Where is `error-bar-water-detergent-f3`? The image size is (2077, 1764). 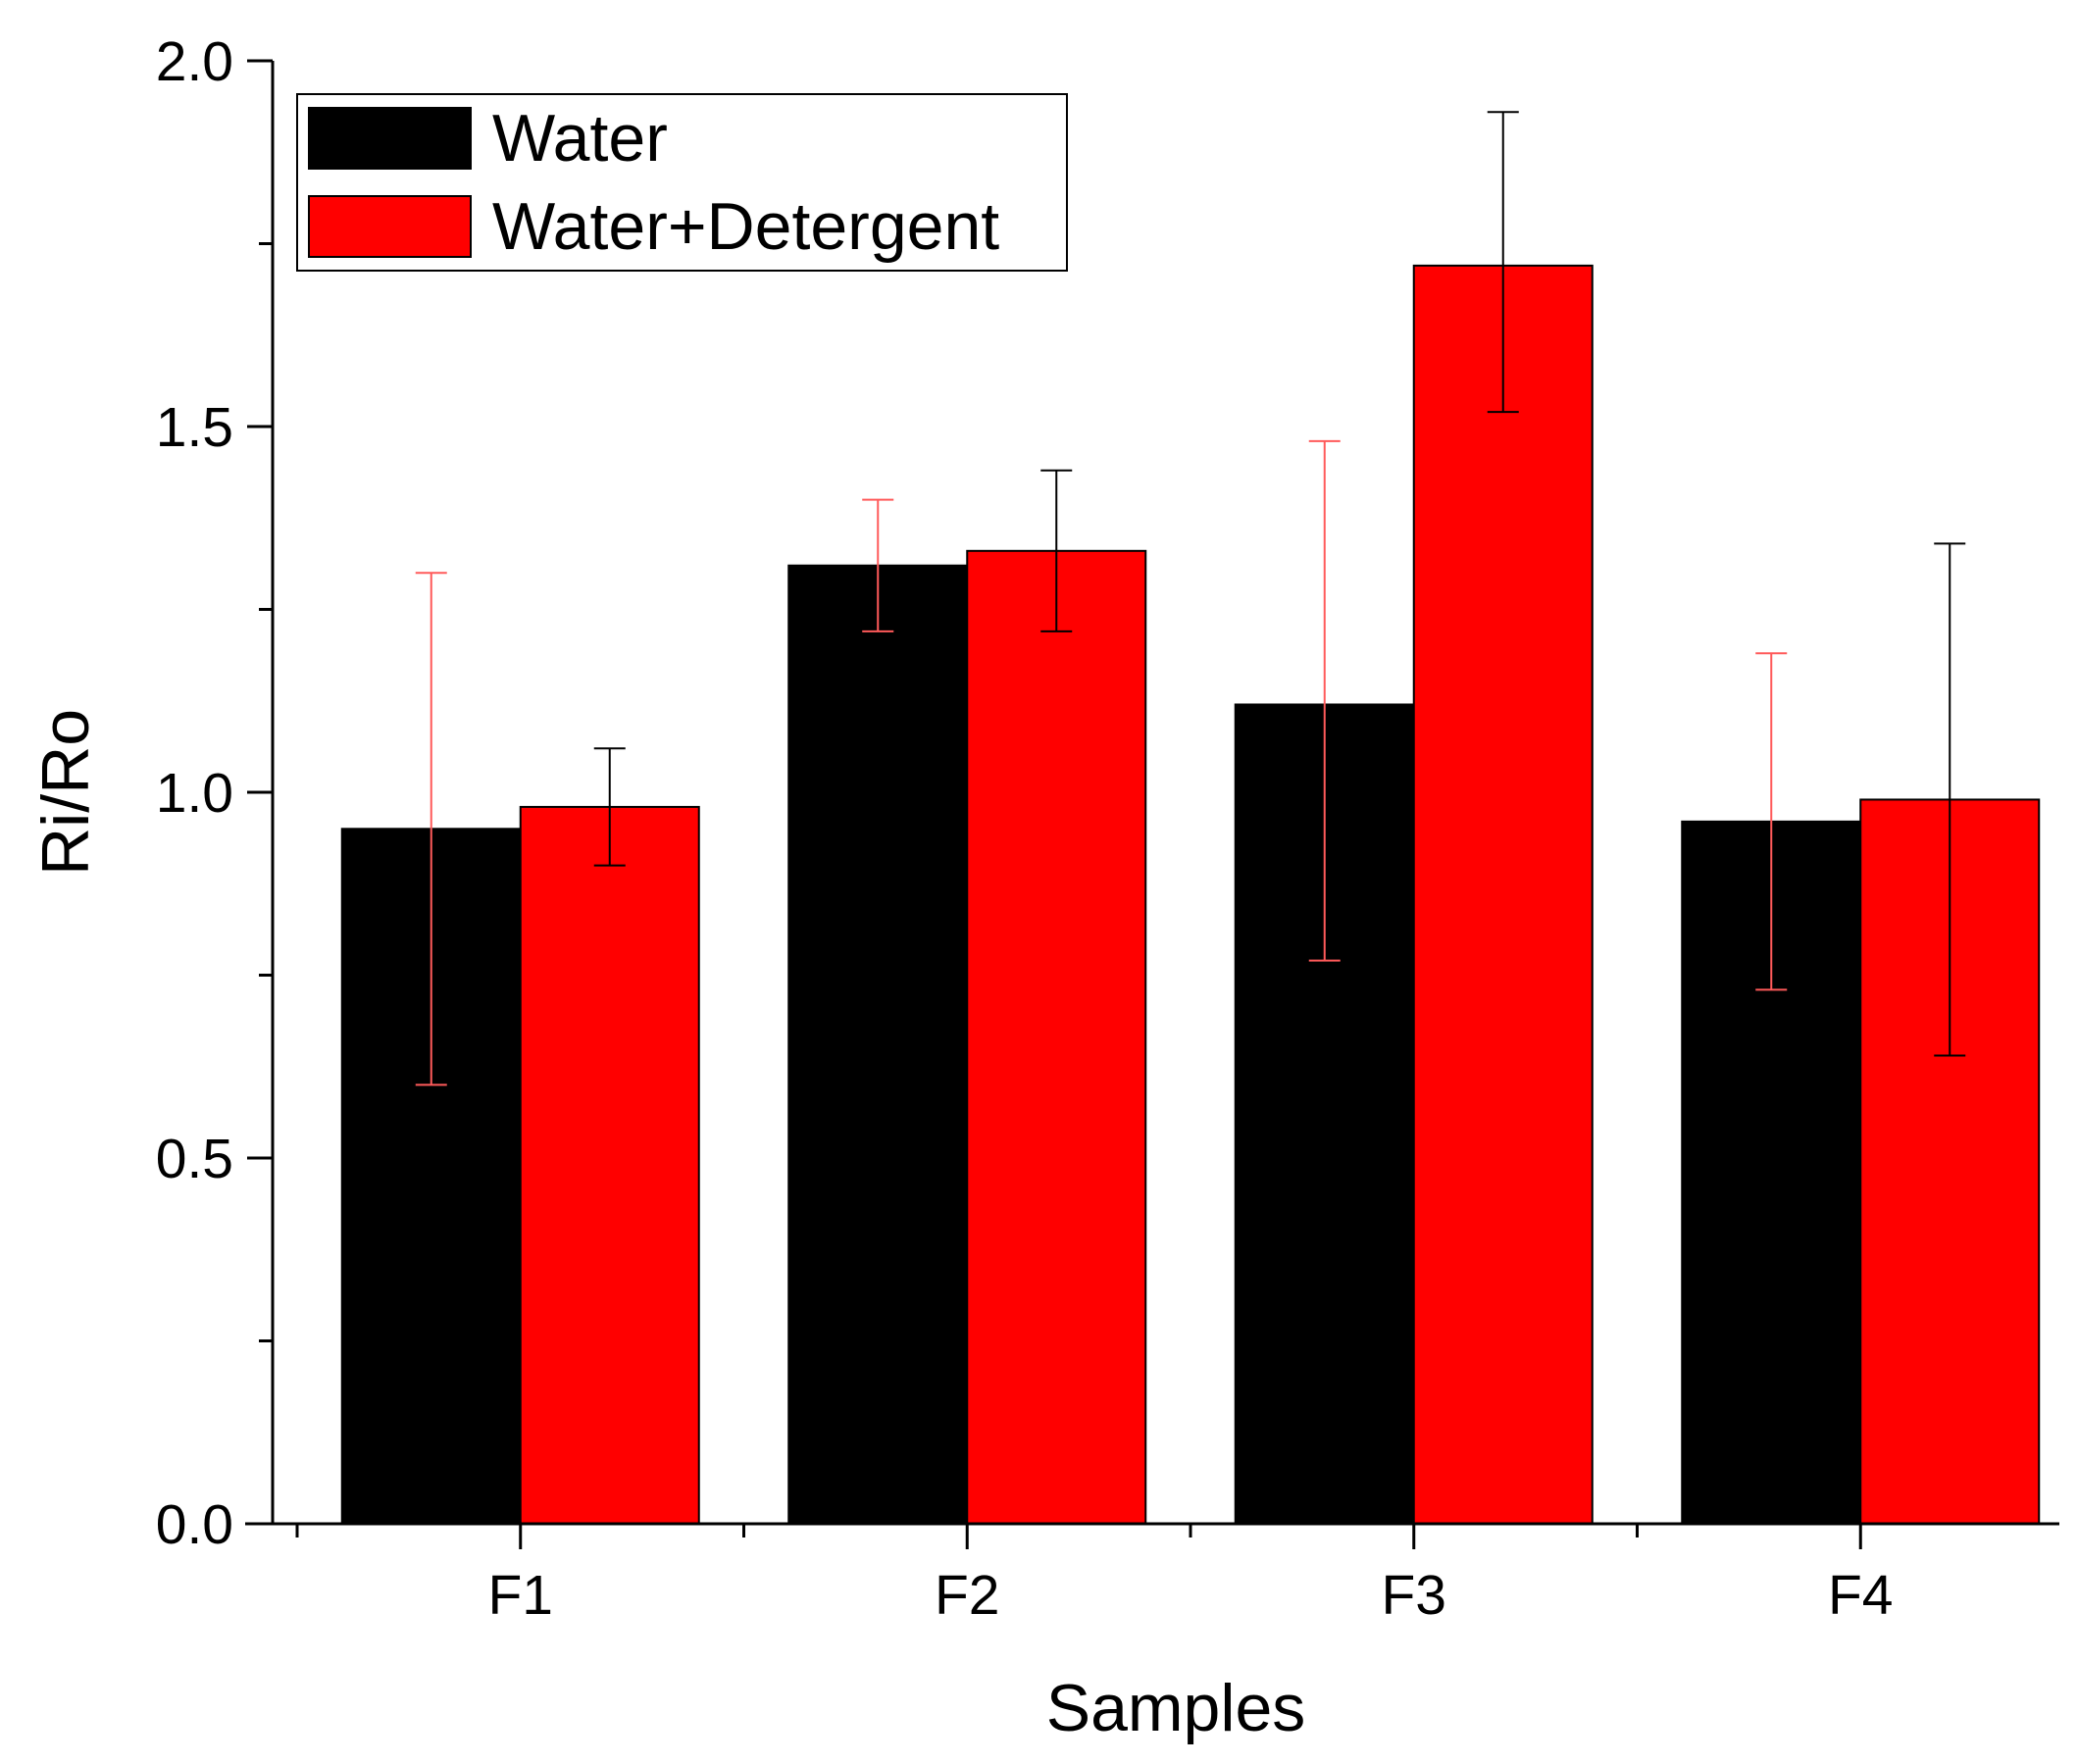
error-bar-water-detergent-f3 is located at coordinates (1503, 262).